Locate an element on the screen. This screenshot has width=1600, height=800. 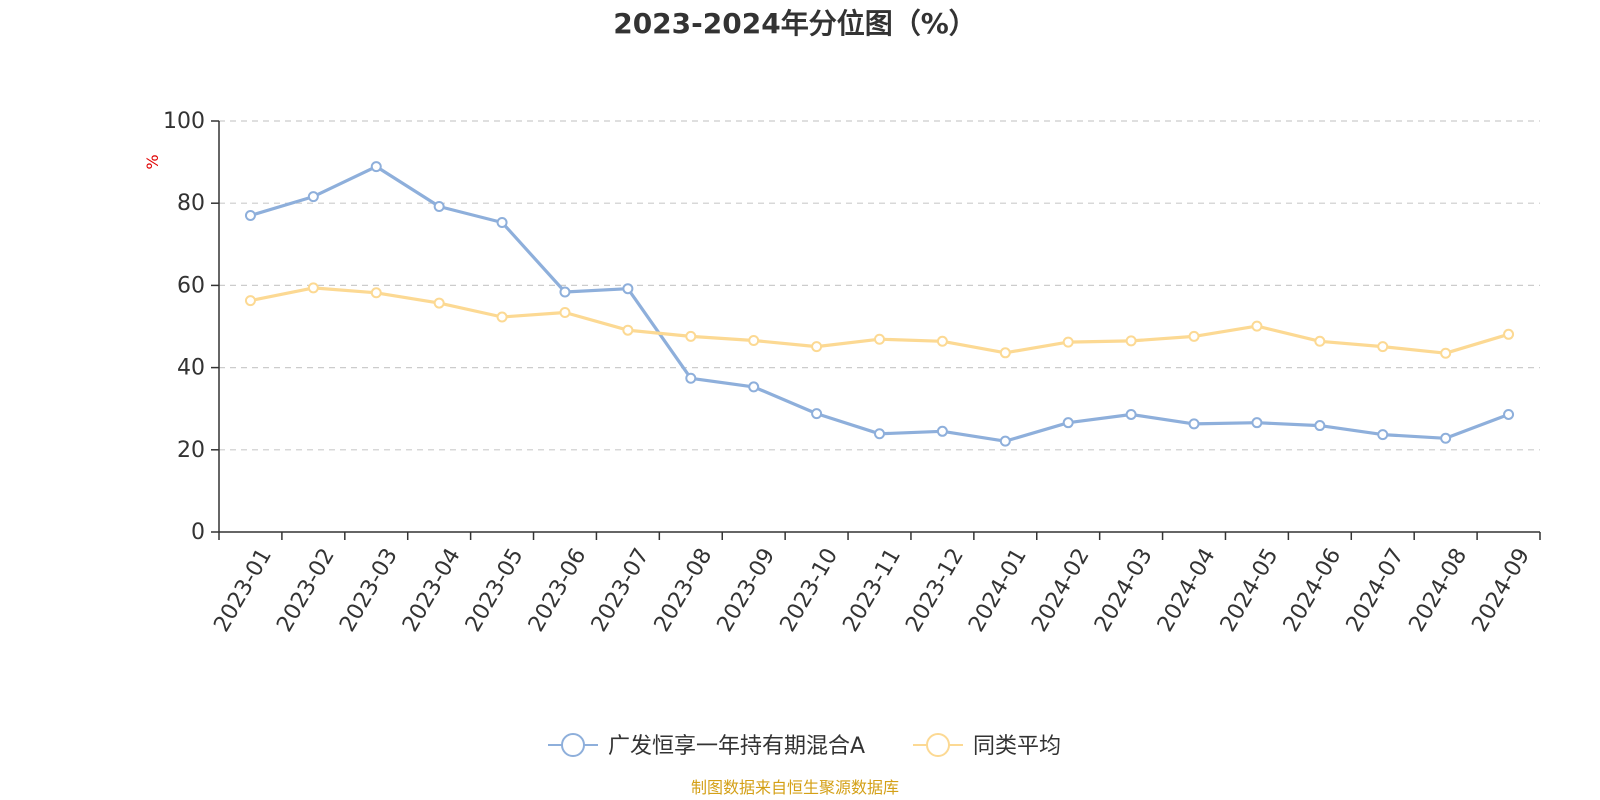
legend-label: 广发恒享一年持有期混合A is located at coordinates (736, 746).